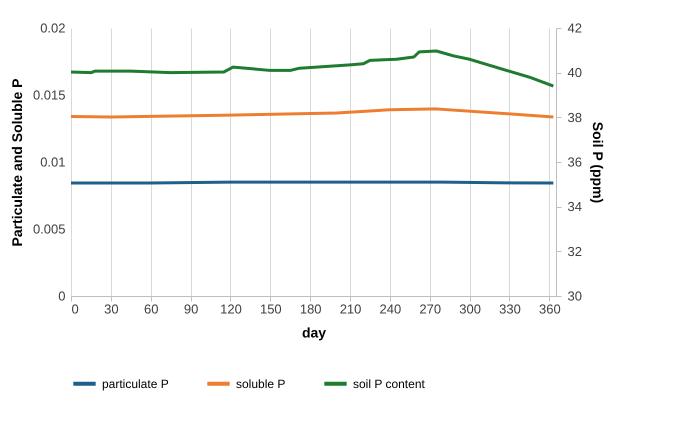 This screenshot has width=693, height=421. I want to click on x-axis-title: day, so click(314, 332).